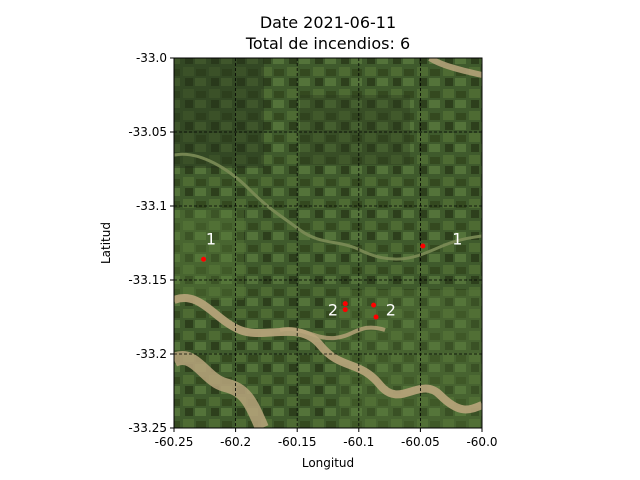 Image resolution: width=640 pixels, height=480 pixels. I want to click on y-tick-label: -33.25, so click(147, 428).